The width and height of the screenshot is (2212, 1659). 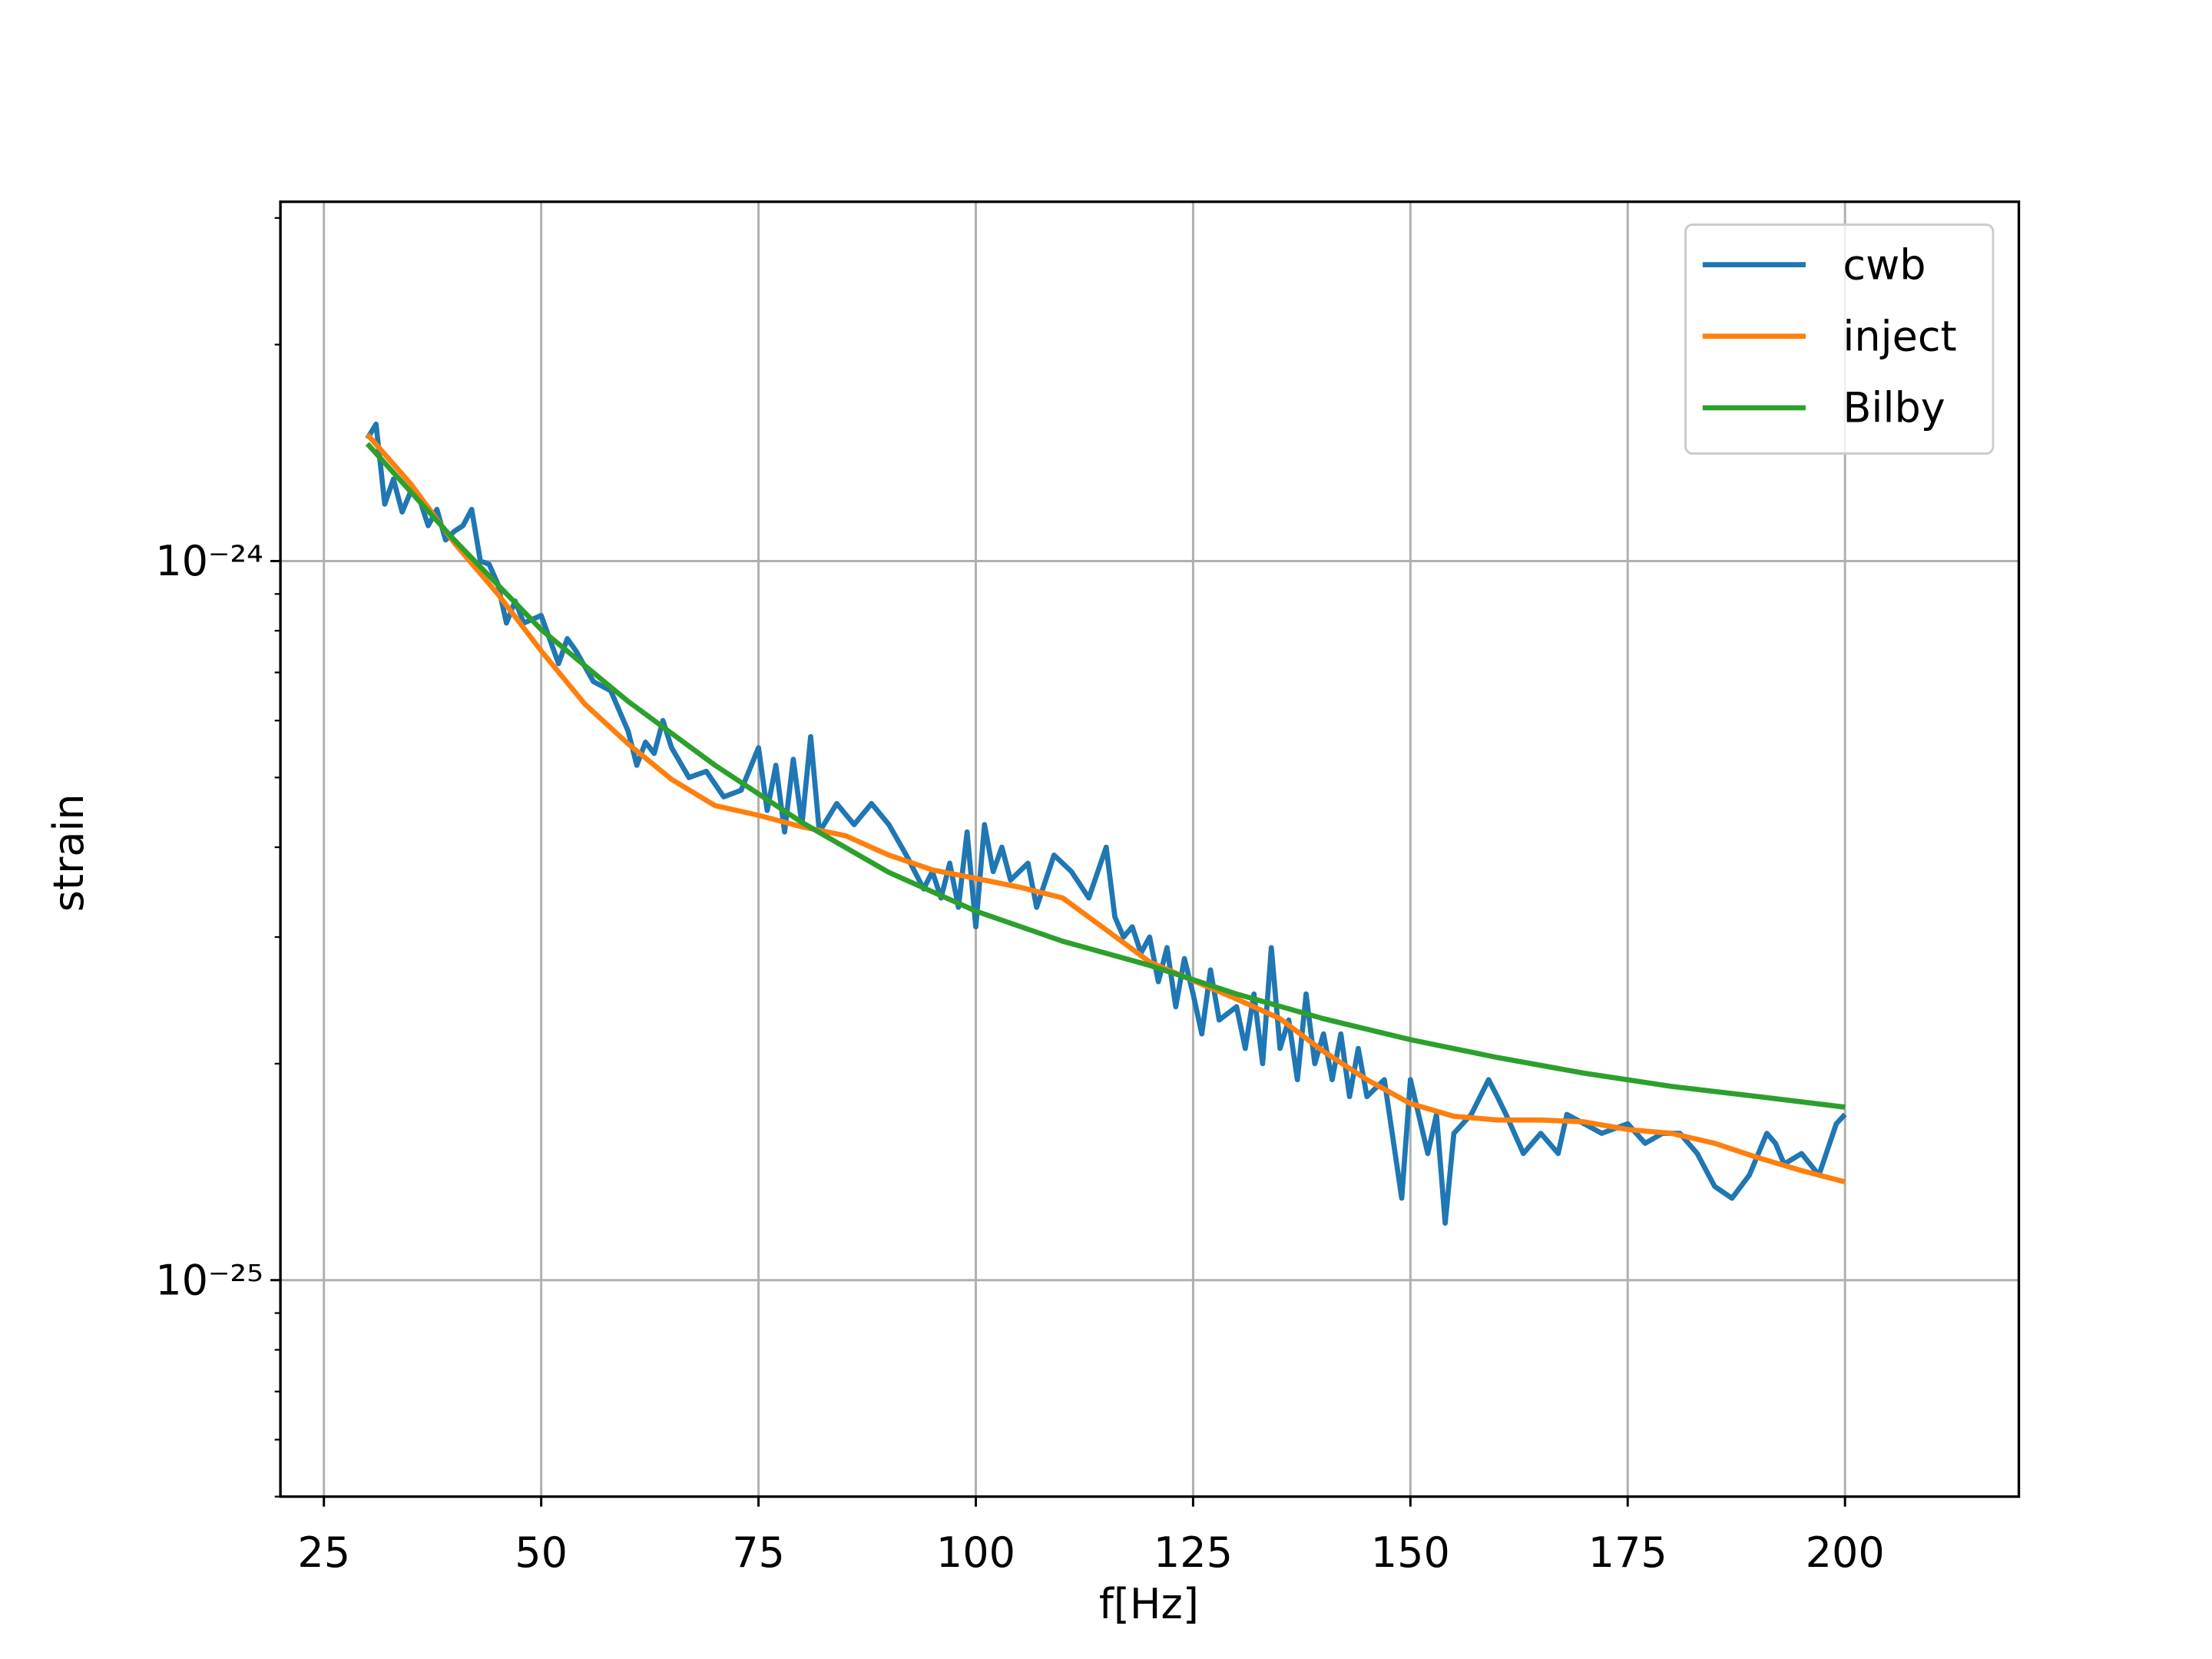 What do you see at coordinates (1411, 1553) in the screenshot?
I see `x-tick-label: 150` at bounding box center [1411, 1553].